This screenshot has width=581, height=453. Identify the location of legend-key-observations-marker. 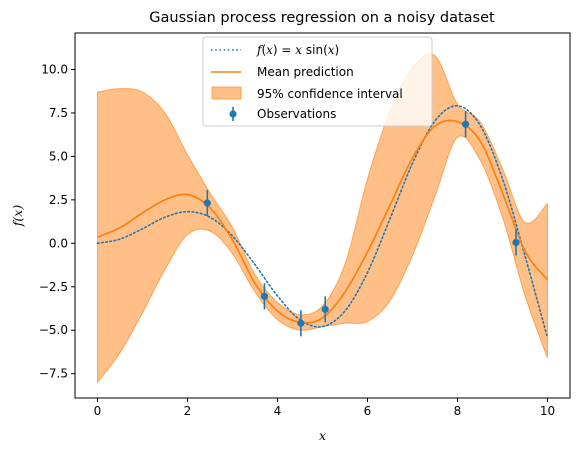
(233, 114).